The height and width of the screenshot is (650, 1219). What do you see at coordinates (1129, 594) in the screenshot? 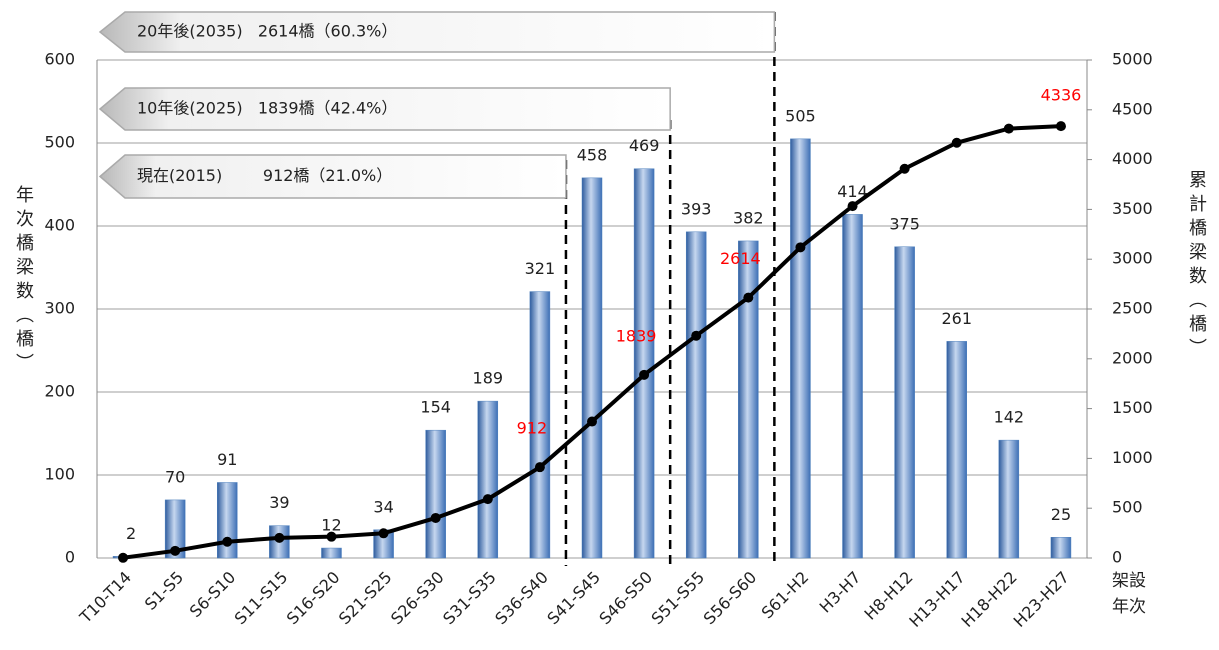
I see `x-axis-label: 架設年次` at bounding box center [1129, 594].